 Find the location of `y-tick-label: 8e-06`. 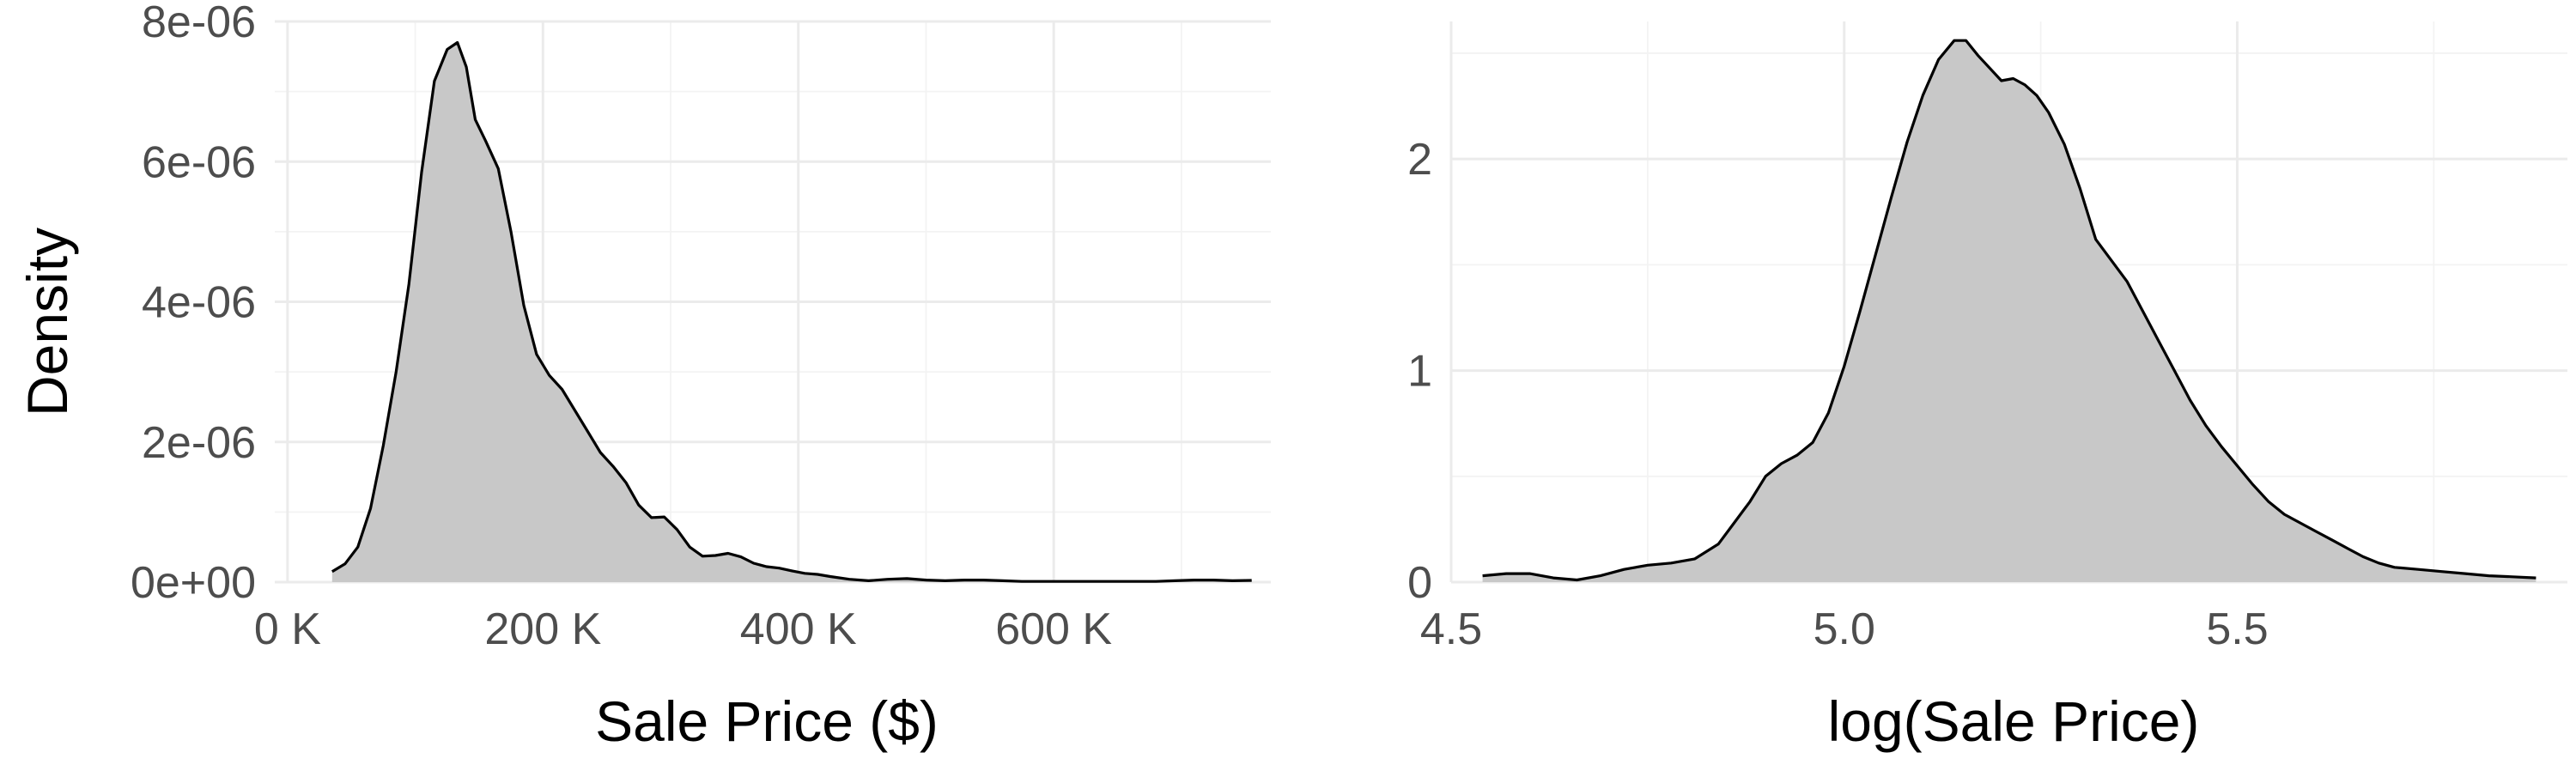

y-tick-label: 8e-06 is located at coordinates (199, 23).